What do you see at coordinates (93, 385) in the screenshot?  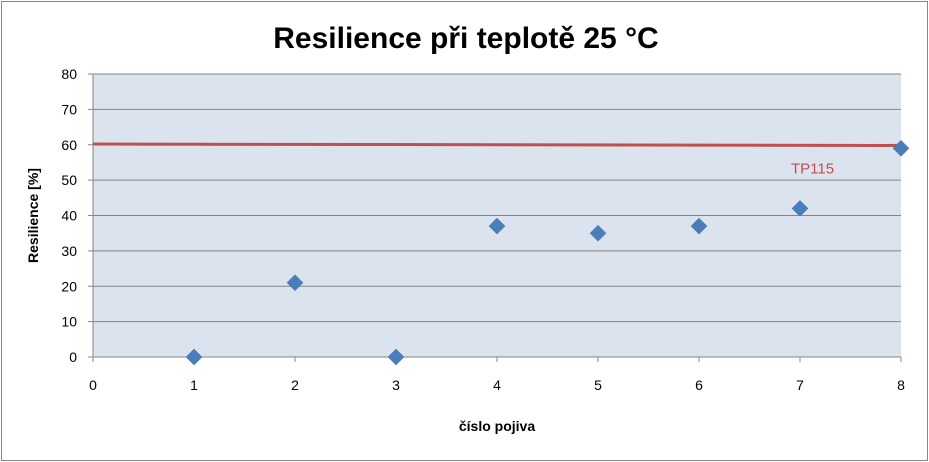 I see `x-tick-label: 0` at bounding box center [93, 385].